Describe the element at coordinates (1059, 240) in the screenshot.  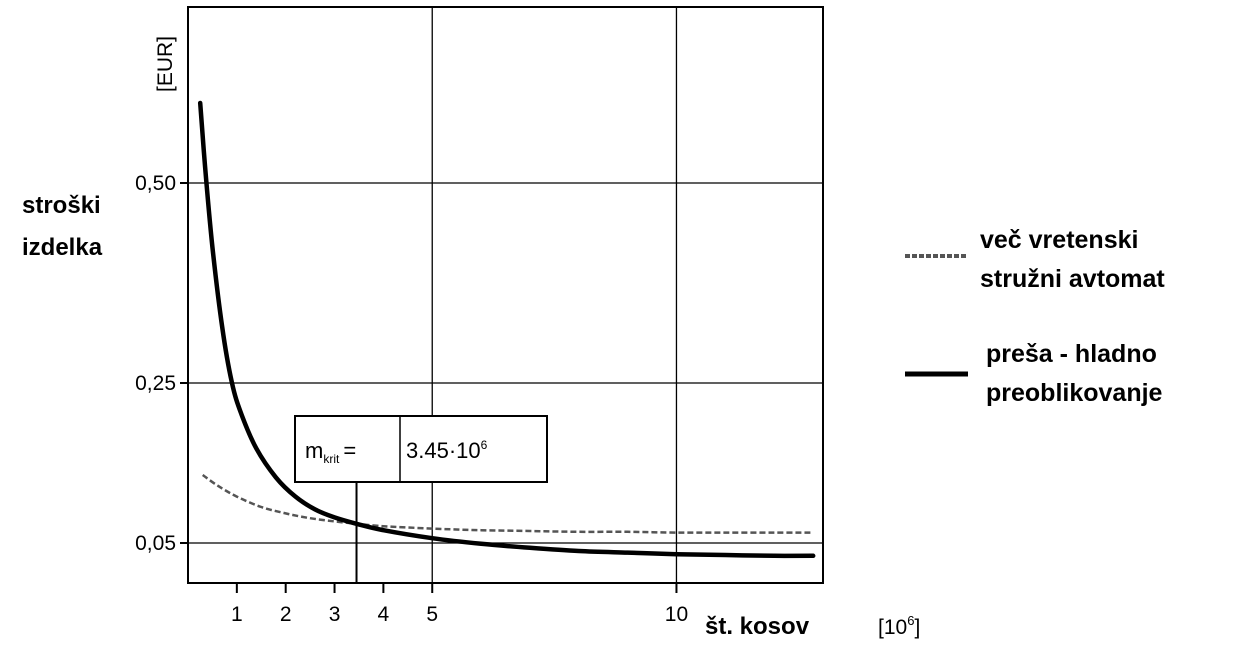
I see `legend-label-stružni-avtomat-line-1: več vretenski` at that location.